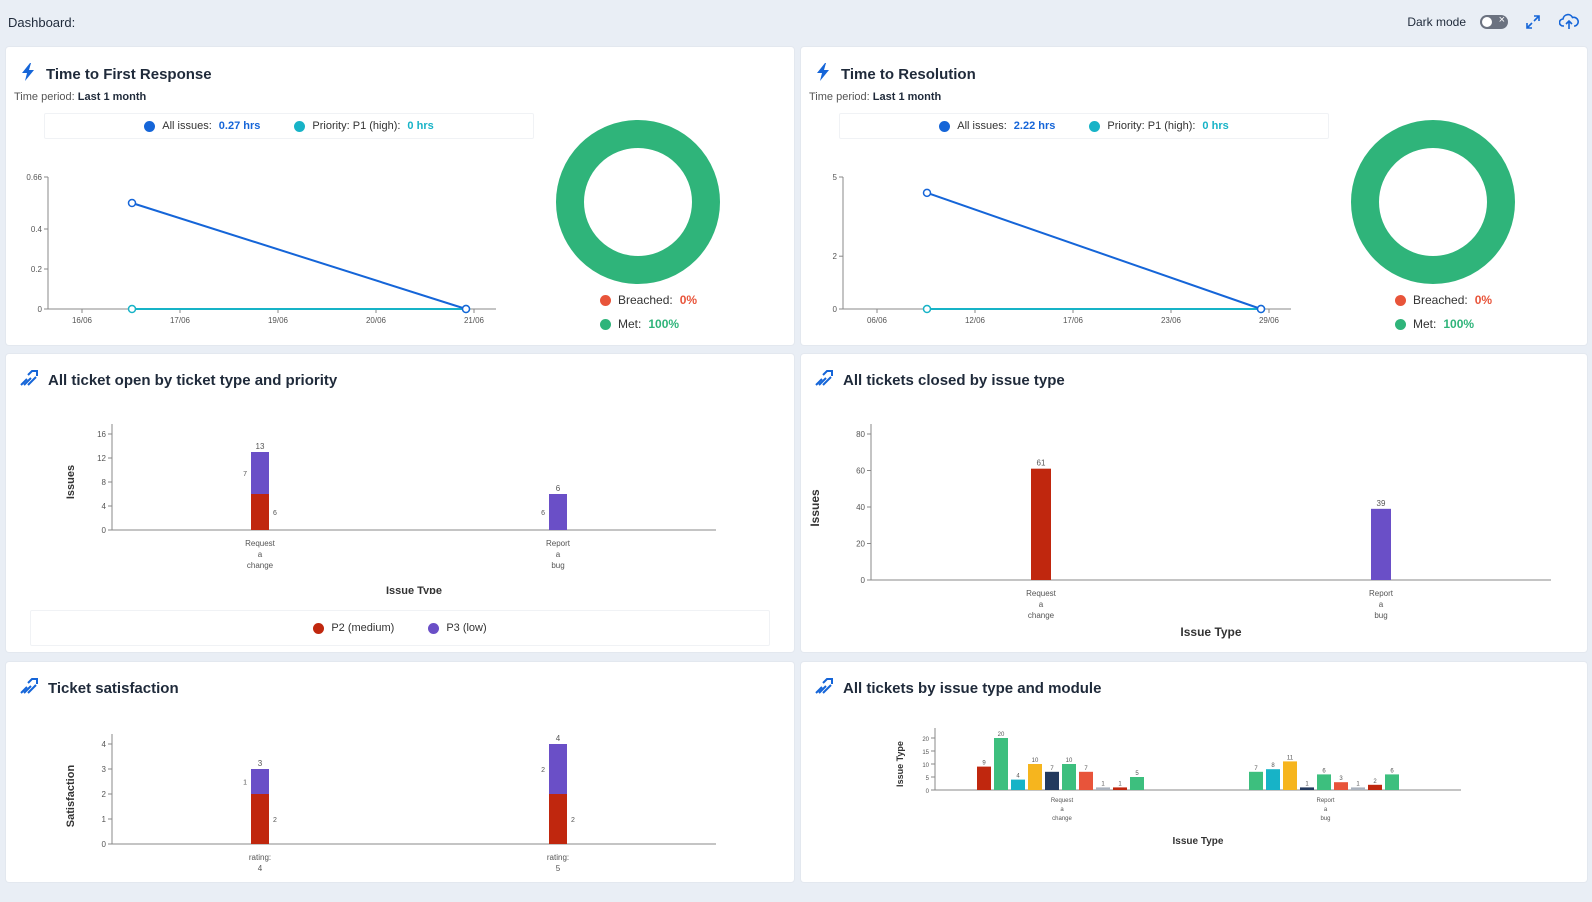 This screenshot has width=1592, height=902. I want to click on teal-dot-icon, so click(300, 126).